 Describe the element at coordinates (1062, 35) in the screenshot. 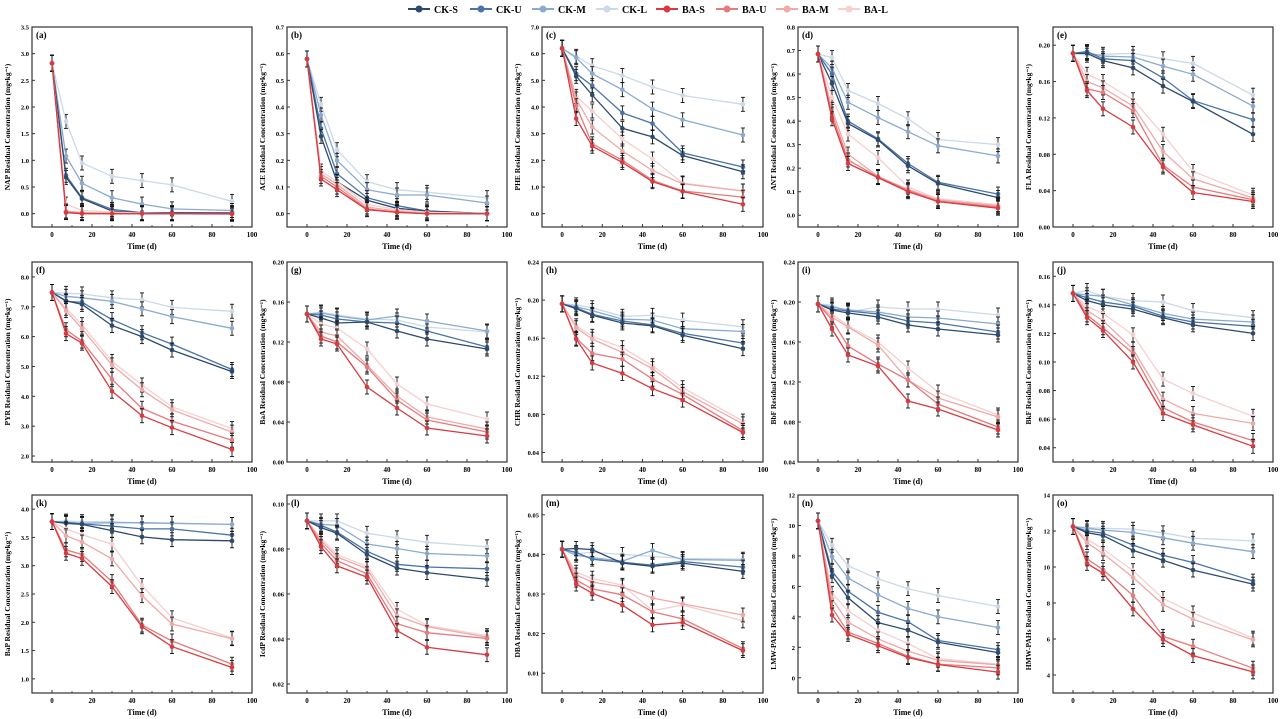

I see `panel-label: (e)` at that location.